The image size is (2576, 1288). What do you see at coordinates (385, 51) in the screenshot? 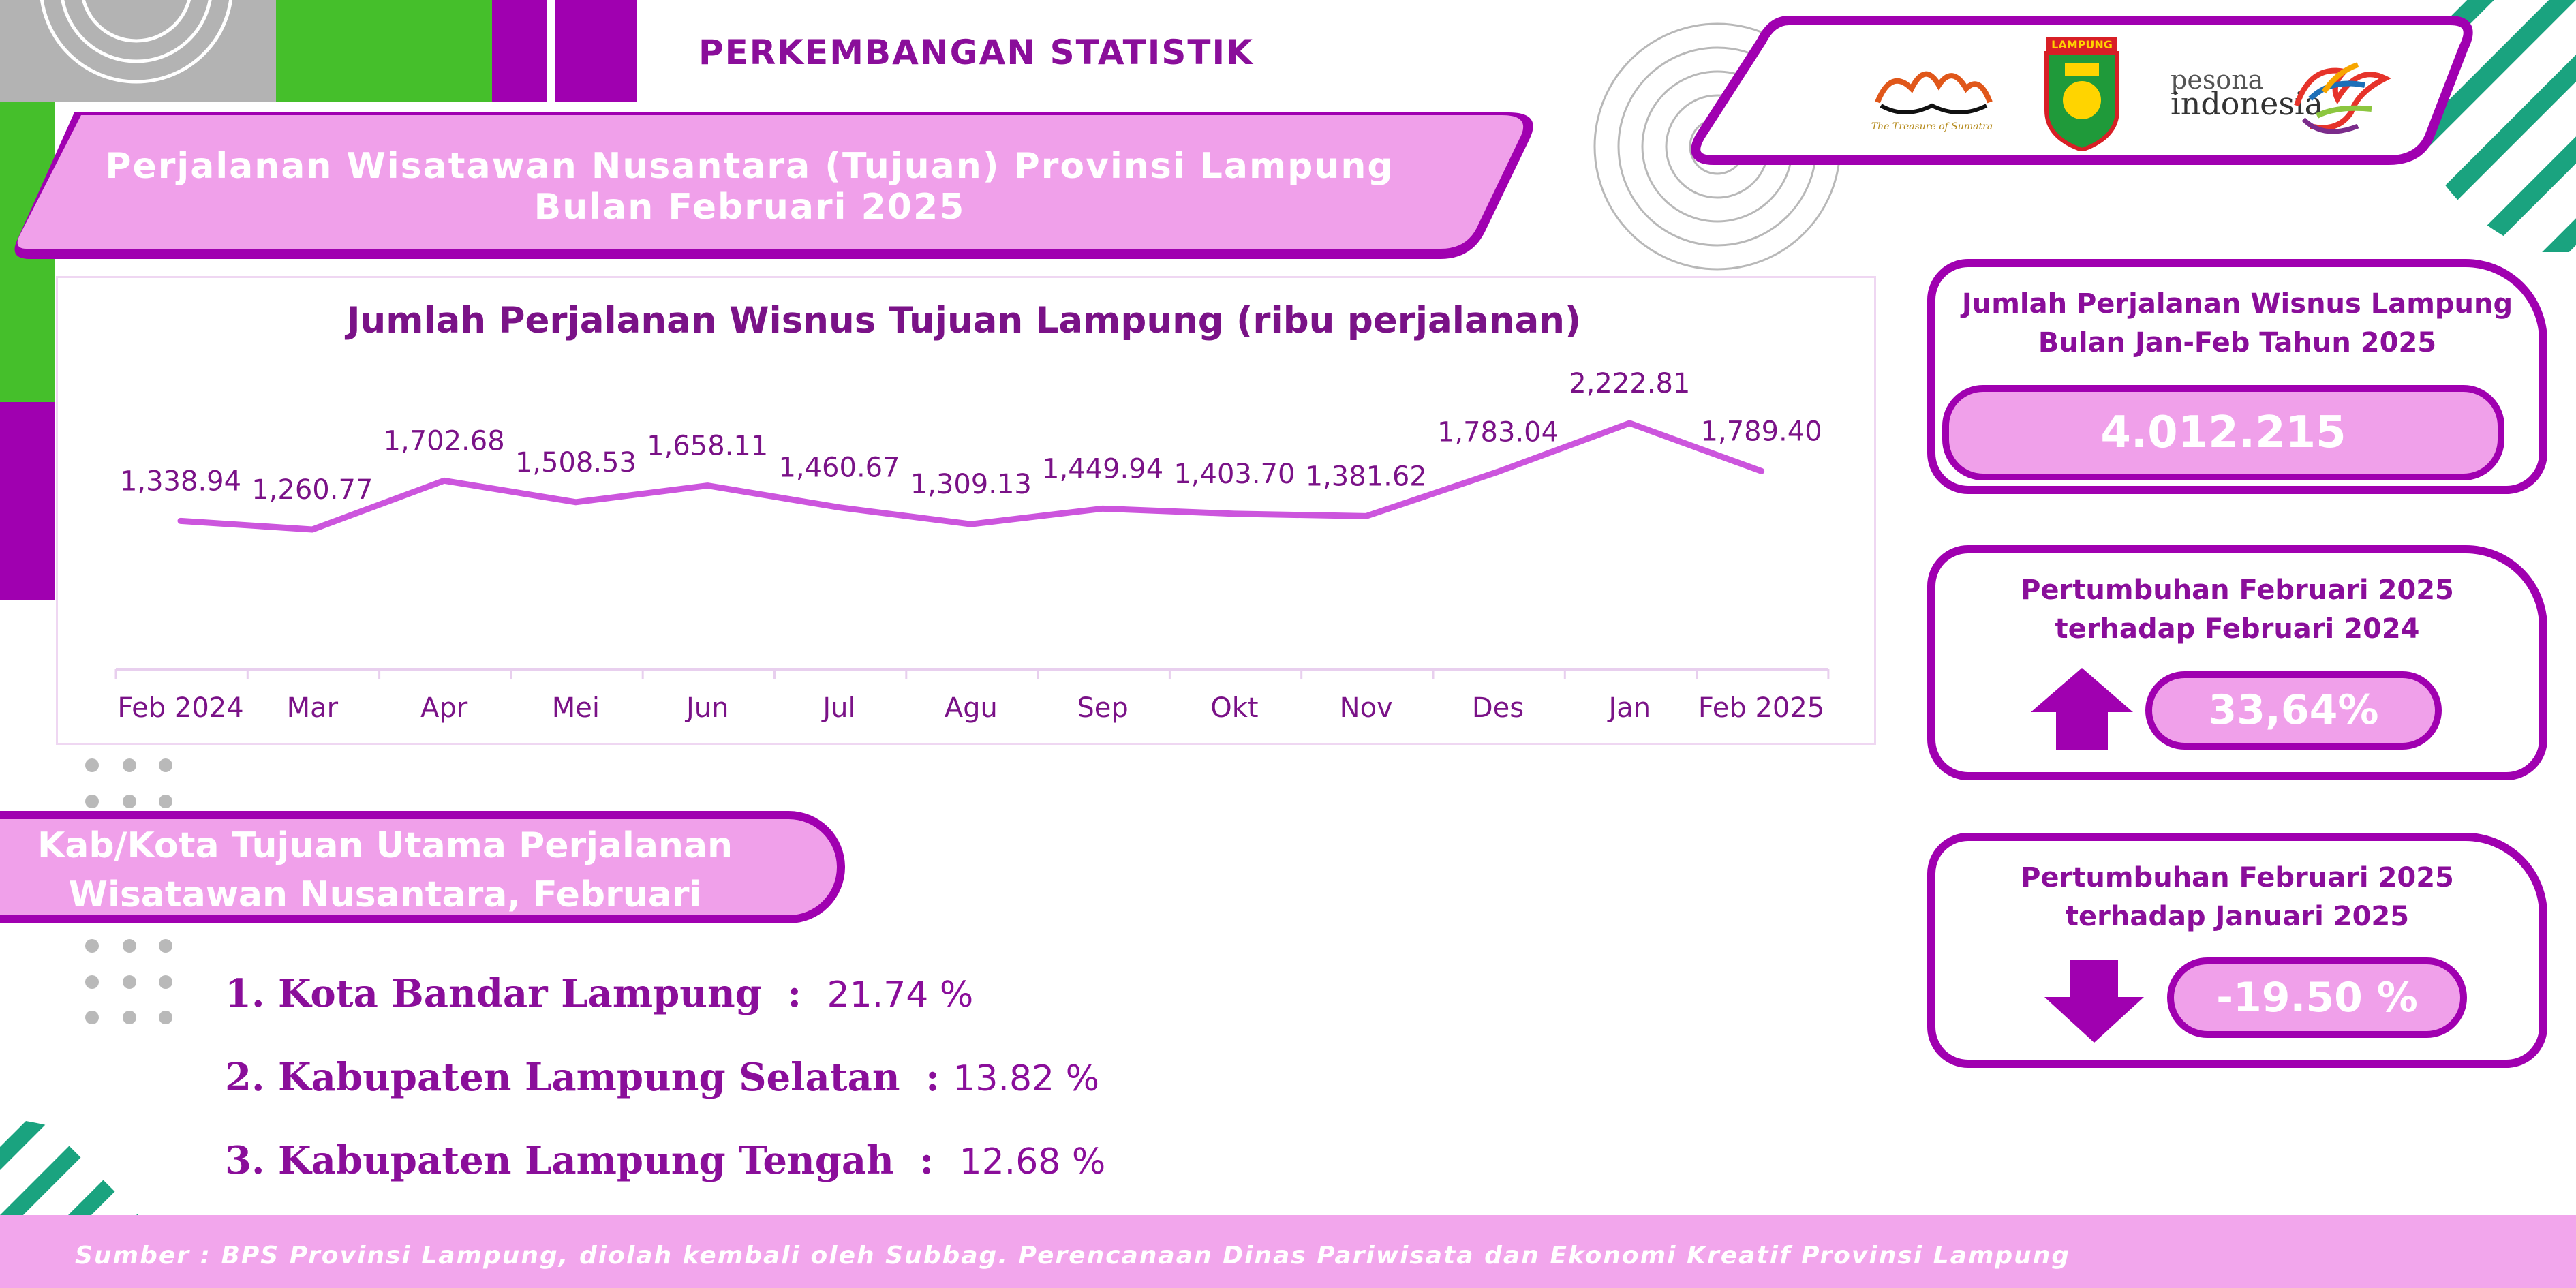
I see `decor-green-block` at bounding box center [385, 51].